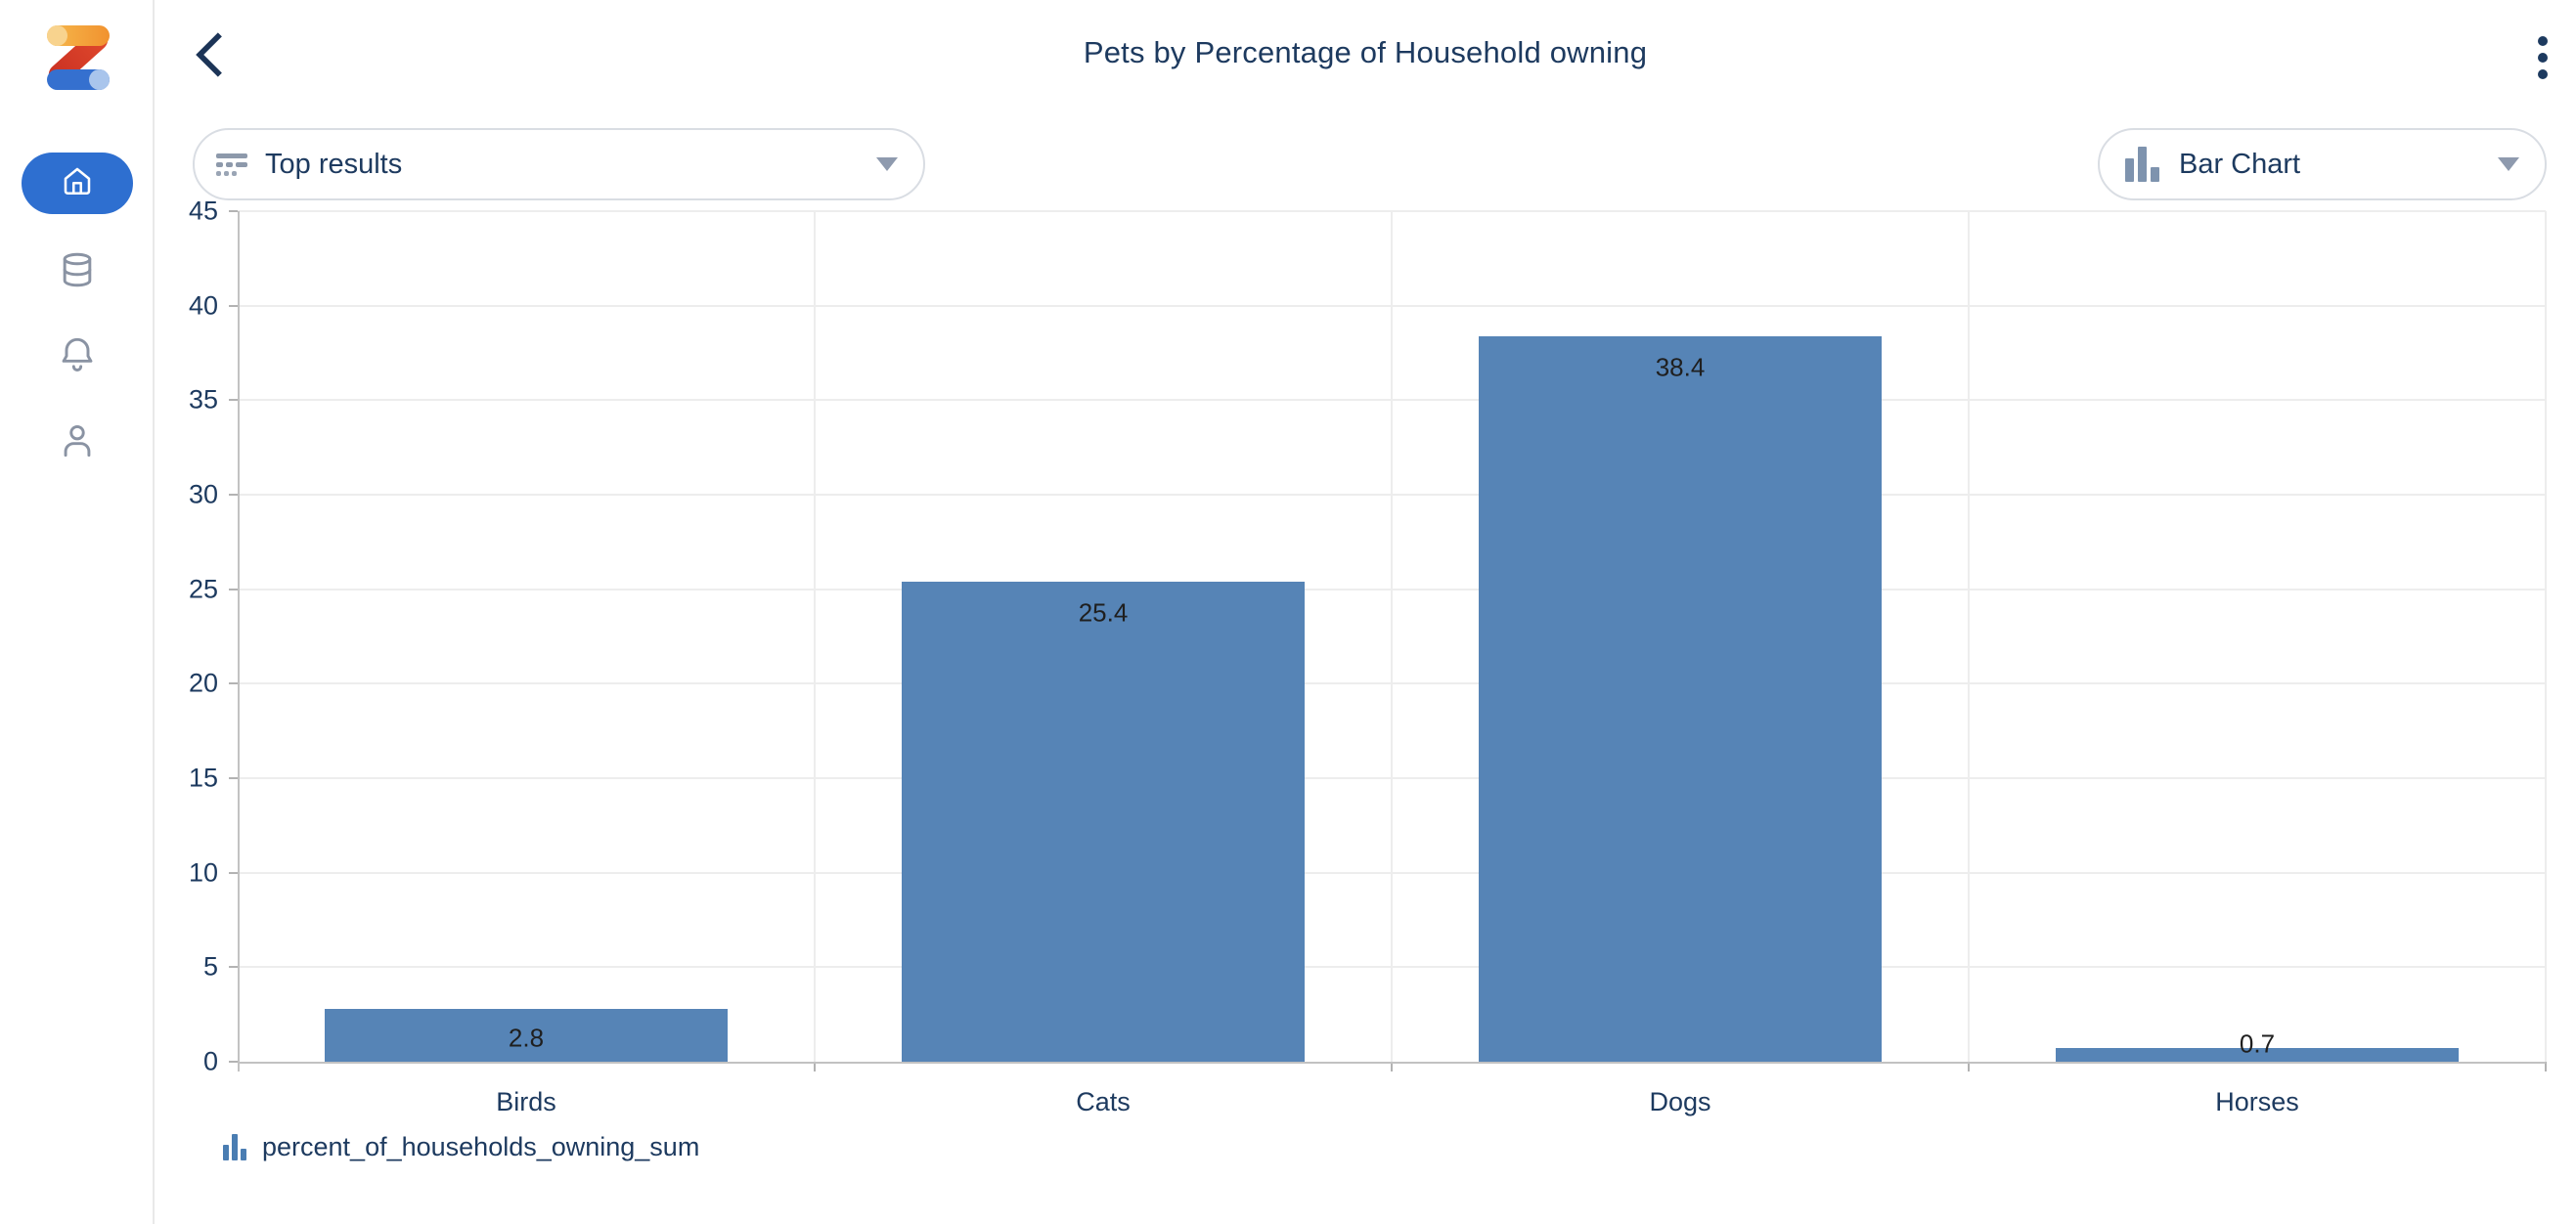  Describe the element at coordinates (1365, 52) in the screenshot. I see `page-title: Pets by Percentage of Household owning` at that location.